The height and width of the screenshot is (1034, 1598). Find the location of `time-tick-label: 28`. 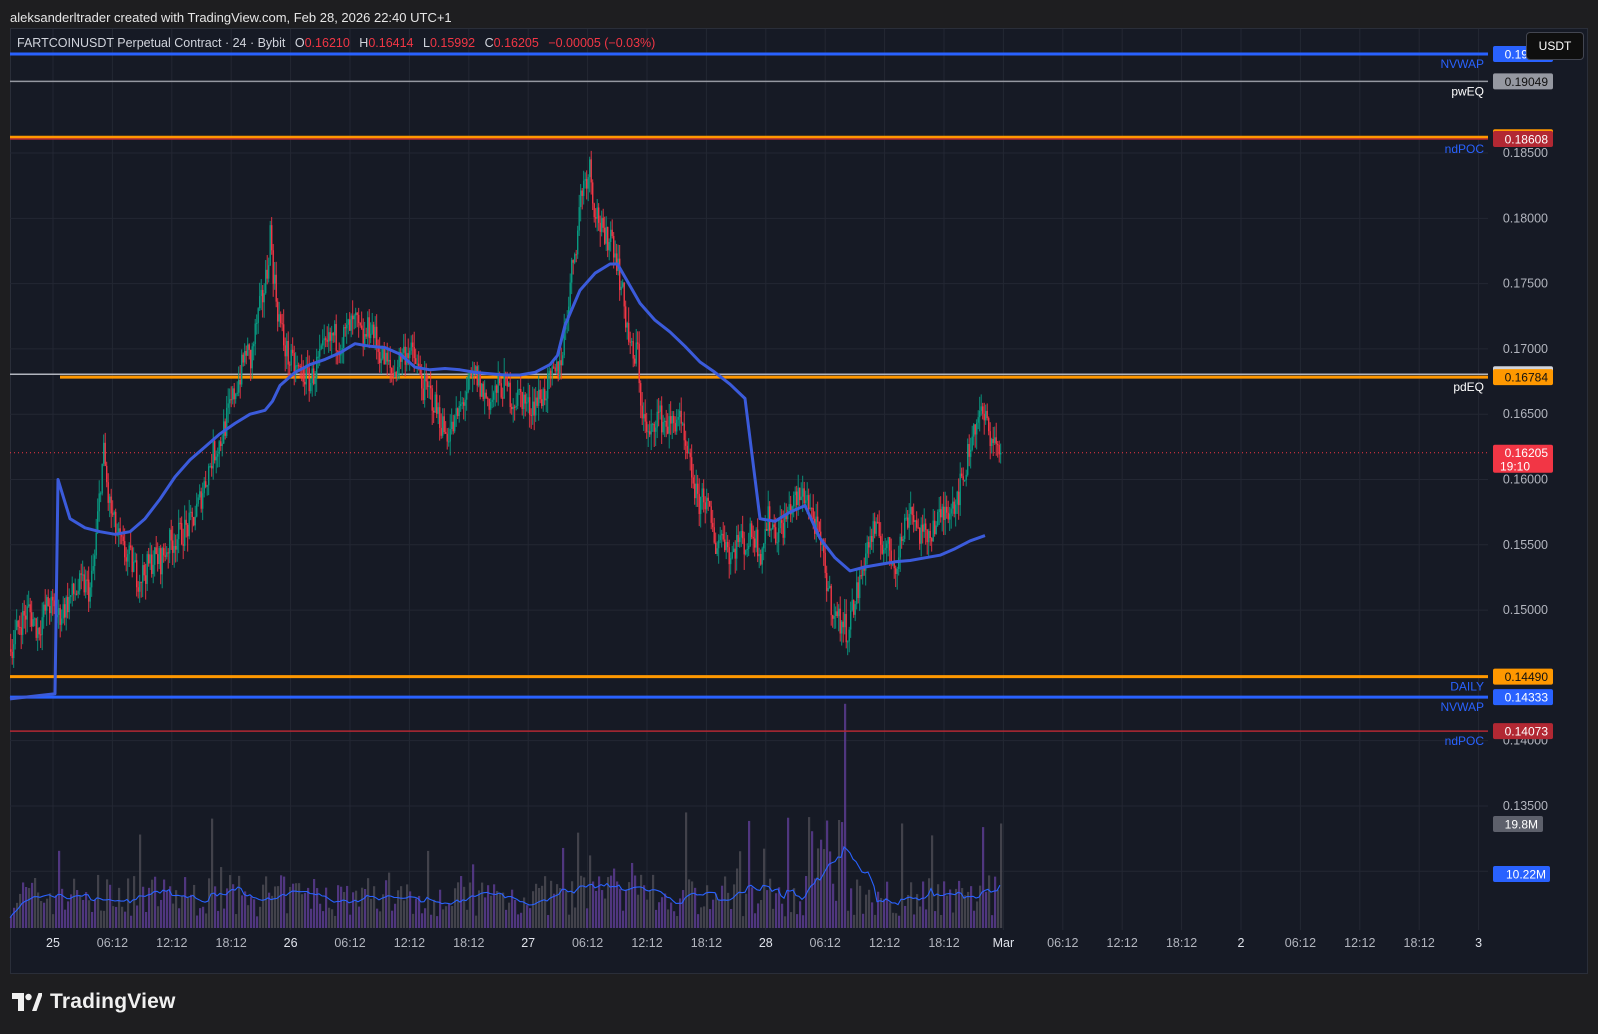

time-tick-label: 28 is located at coordinates (766, 943).